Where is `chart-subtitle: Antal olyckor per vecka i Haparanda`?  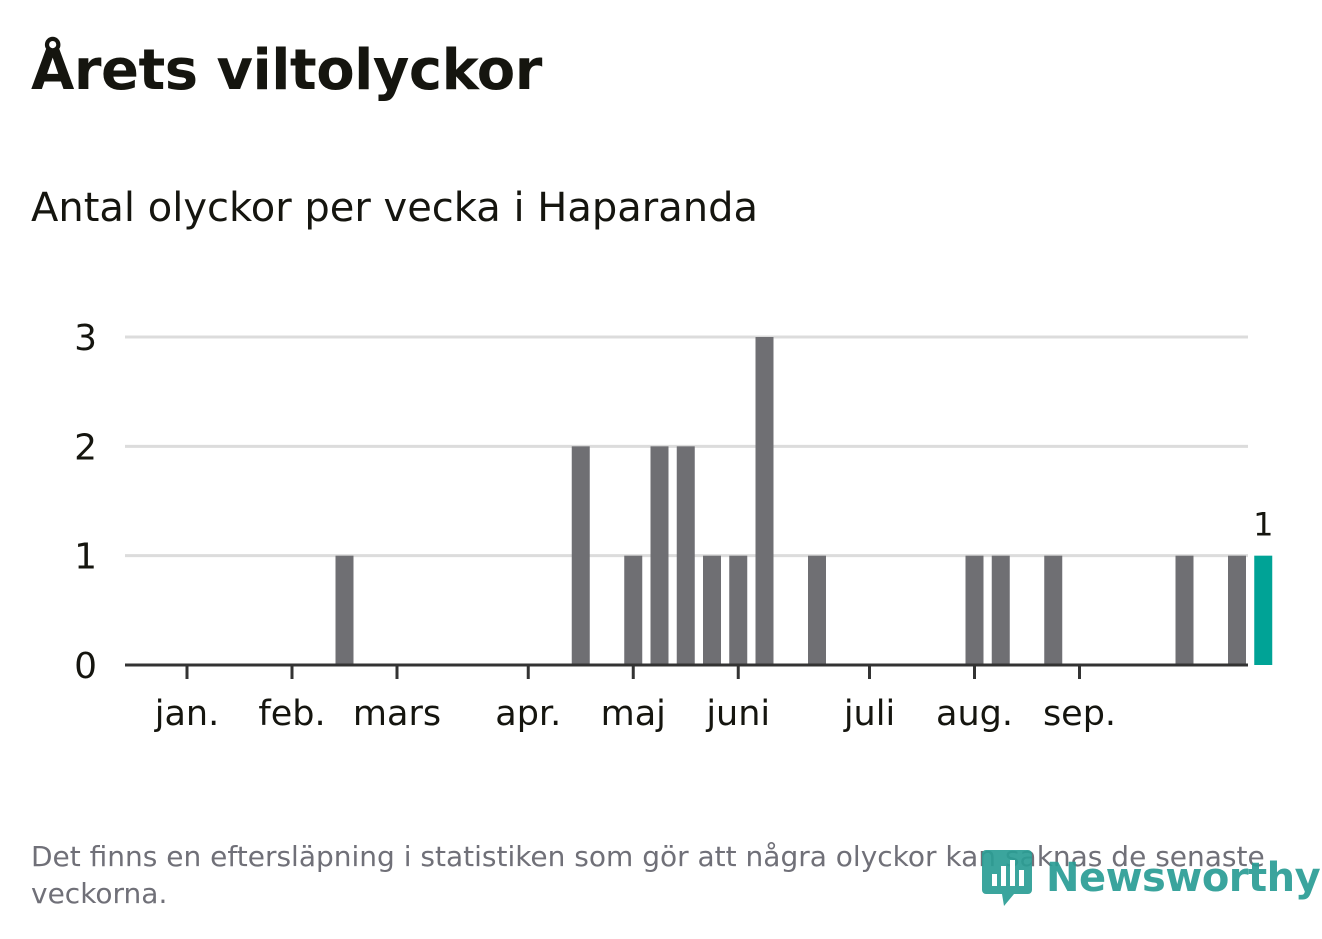 chart-subtitle: Antal olyckor per vecka i Haparanda is located at coordinates (395, 208).